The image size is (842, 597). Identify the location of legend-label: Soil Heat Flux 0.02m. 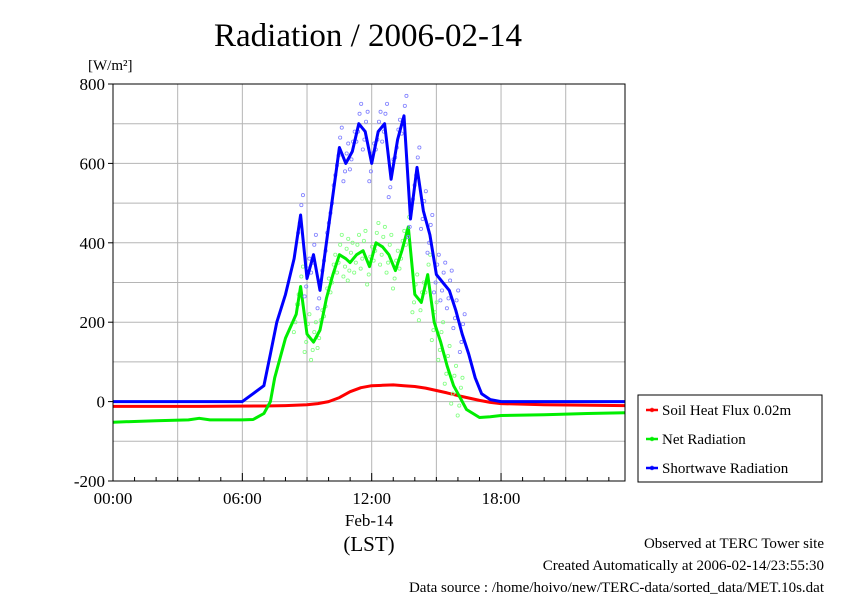
(727, 411).